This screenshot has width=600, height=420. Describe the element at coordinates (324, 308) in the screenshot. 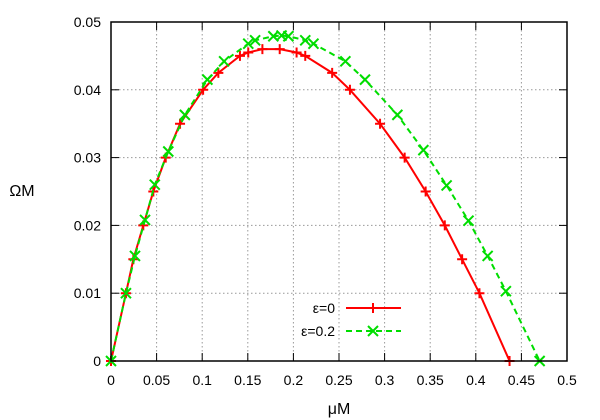

I see `legend-label-eps0: ε=0` at that location.